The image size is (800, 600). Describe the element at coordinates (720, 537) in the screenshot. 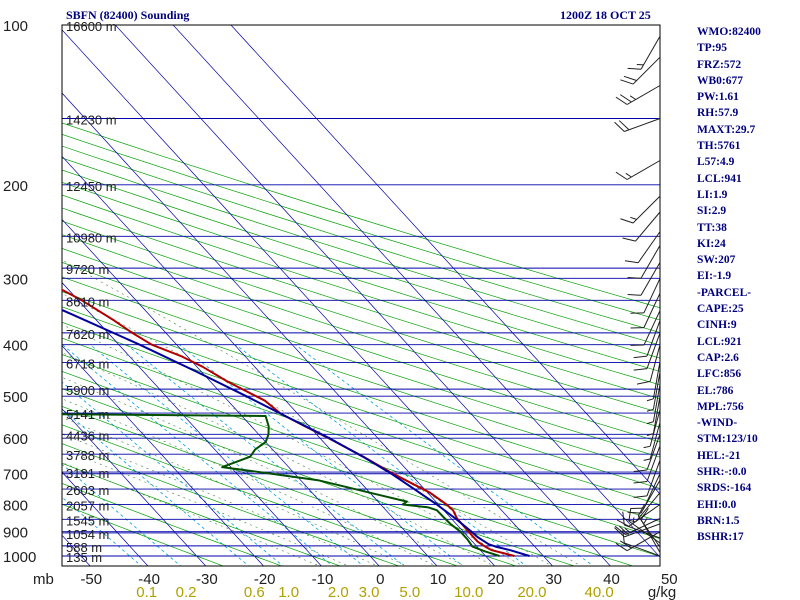

I see `index-item: BSHR:17` at that location.